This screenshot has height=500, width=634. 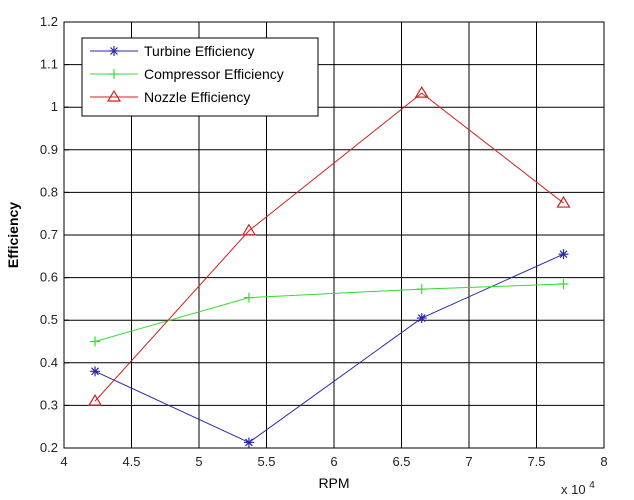 I want to click on x-axis-multiplier: x 10 4, so click(x=578, y=488).